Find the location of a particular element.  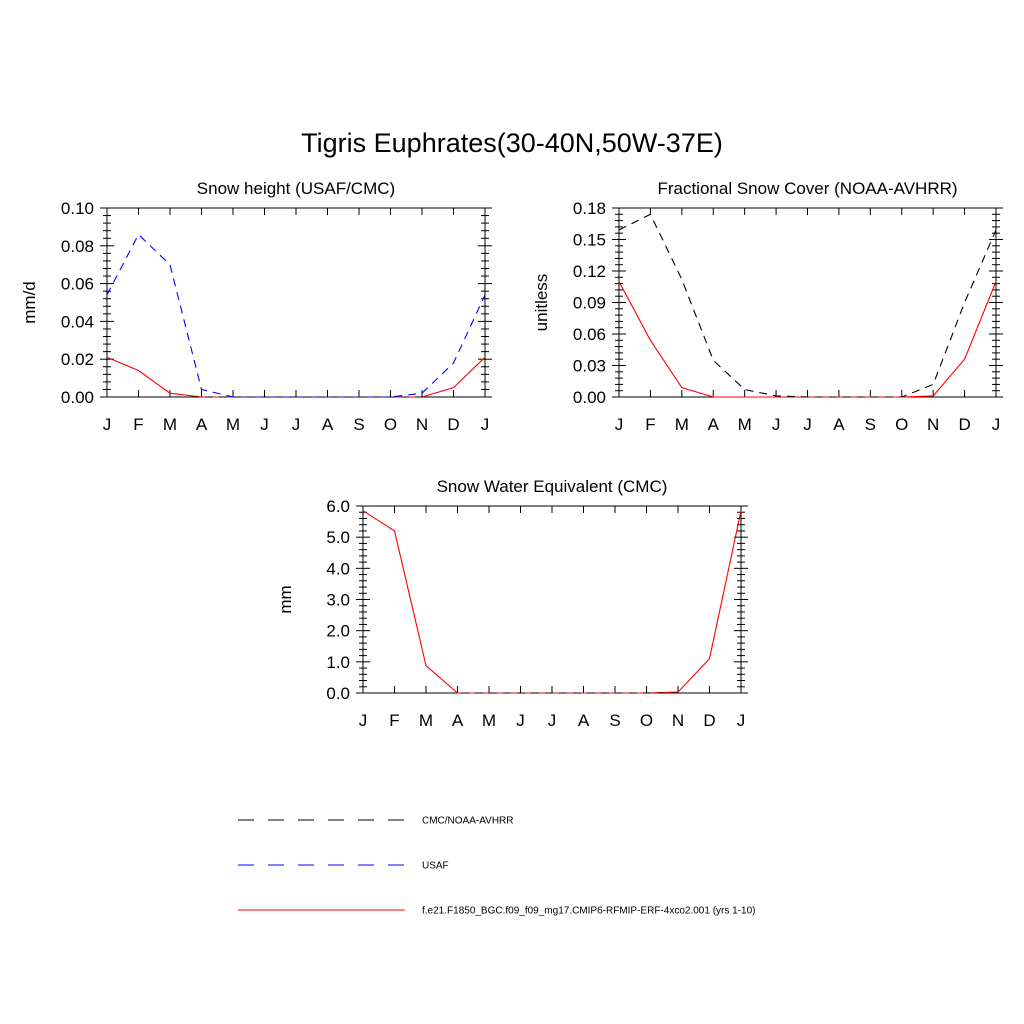

series-line-obs is located at coordinates (807, 305).